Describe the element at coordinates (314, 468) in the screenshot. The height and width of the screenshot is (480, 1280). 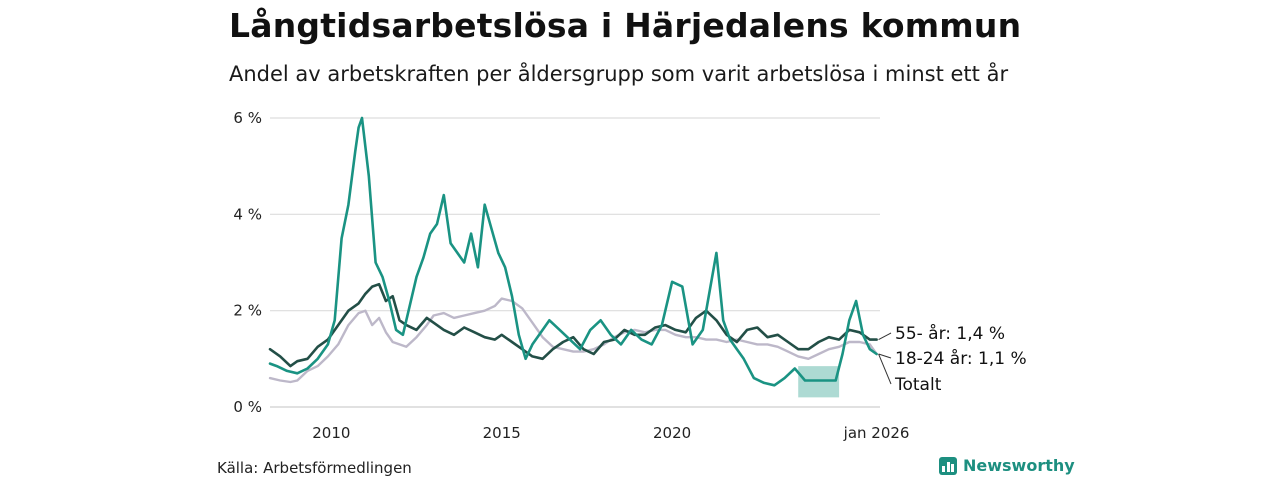
I see `source-note: Källa: Arbetsförmedlingen` at that location.